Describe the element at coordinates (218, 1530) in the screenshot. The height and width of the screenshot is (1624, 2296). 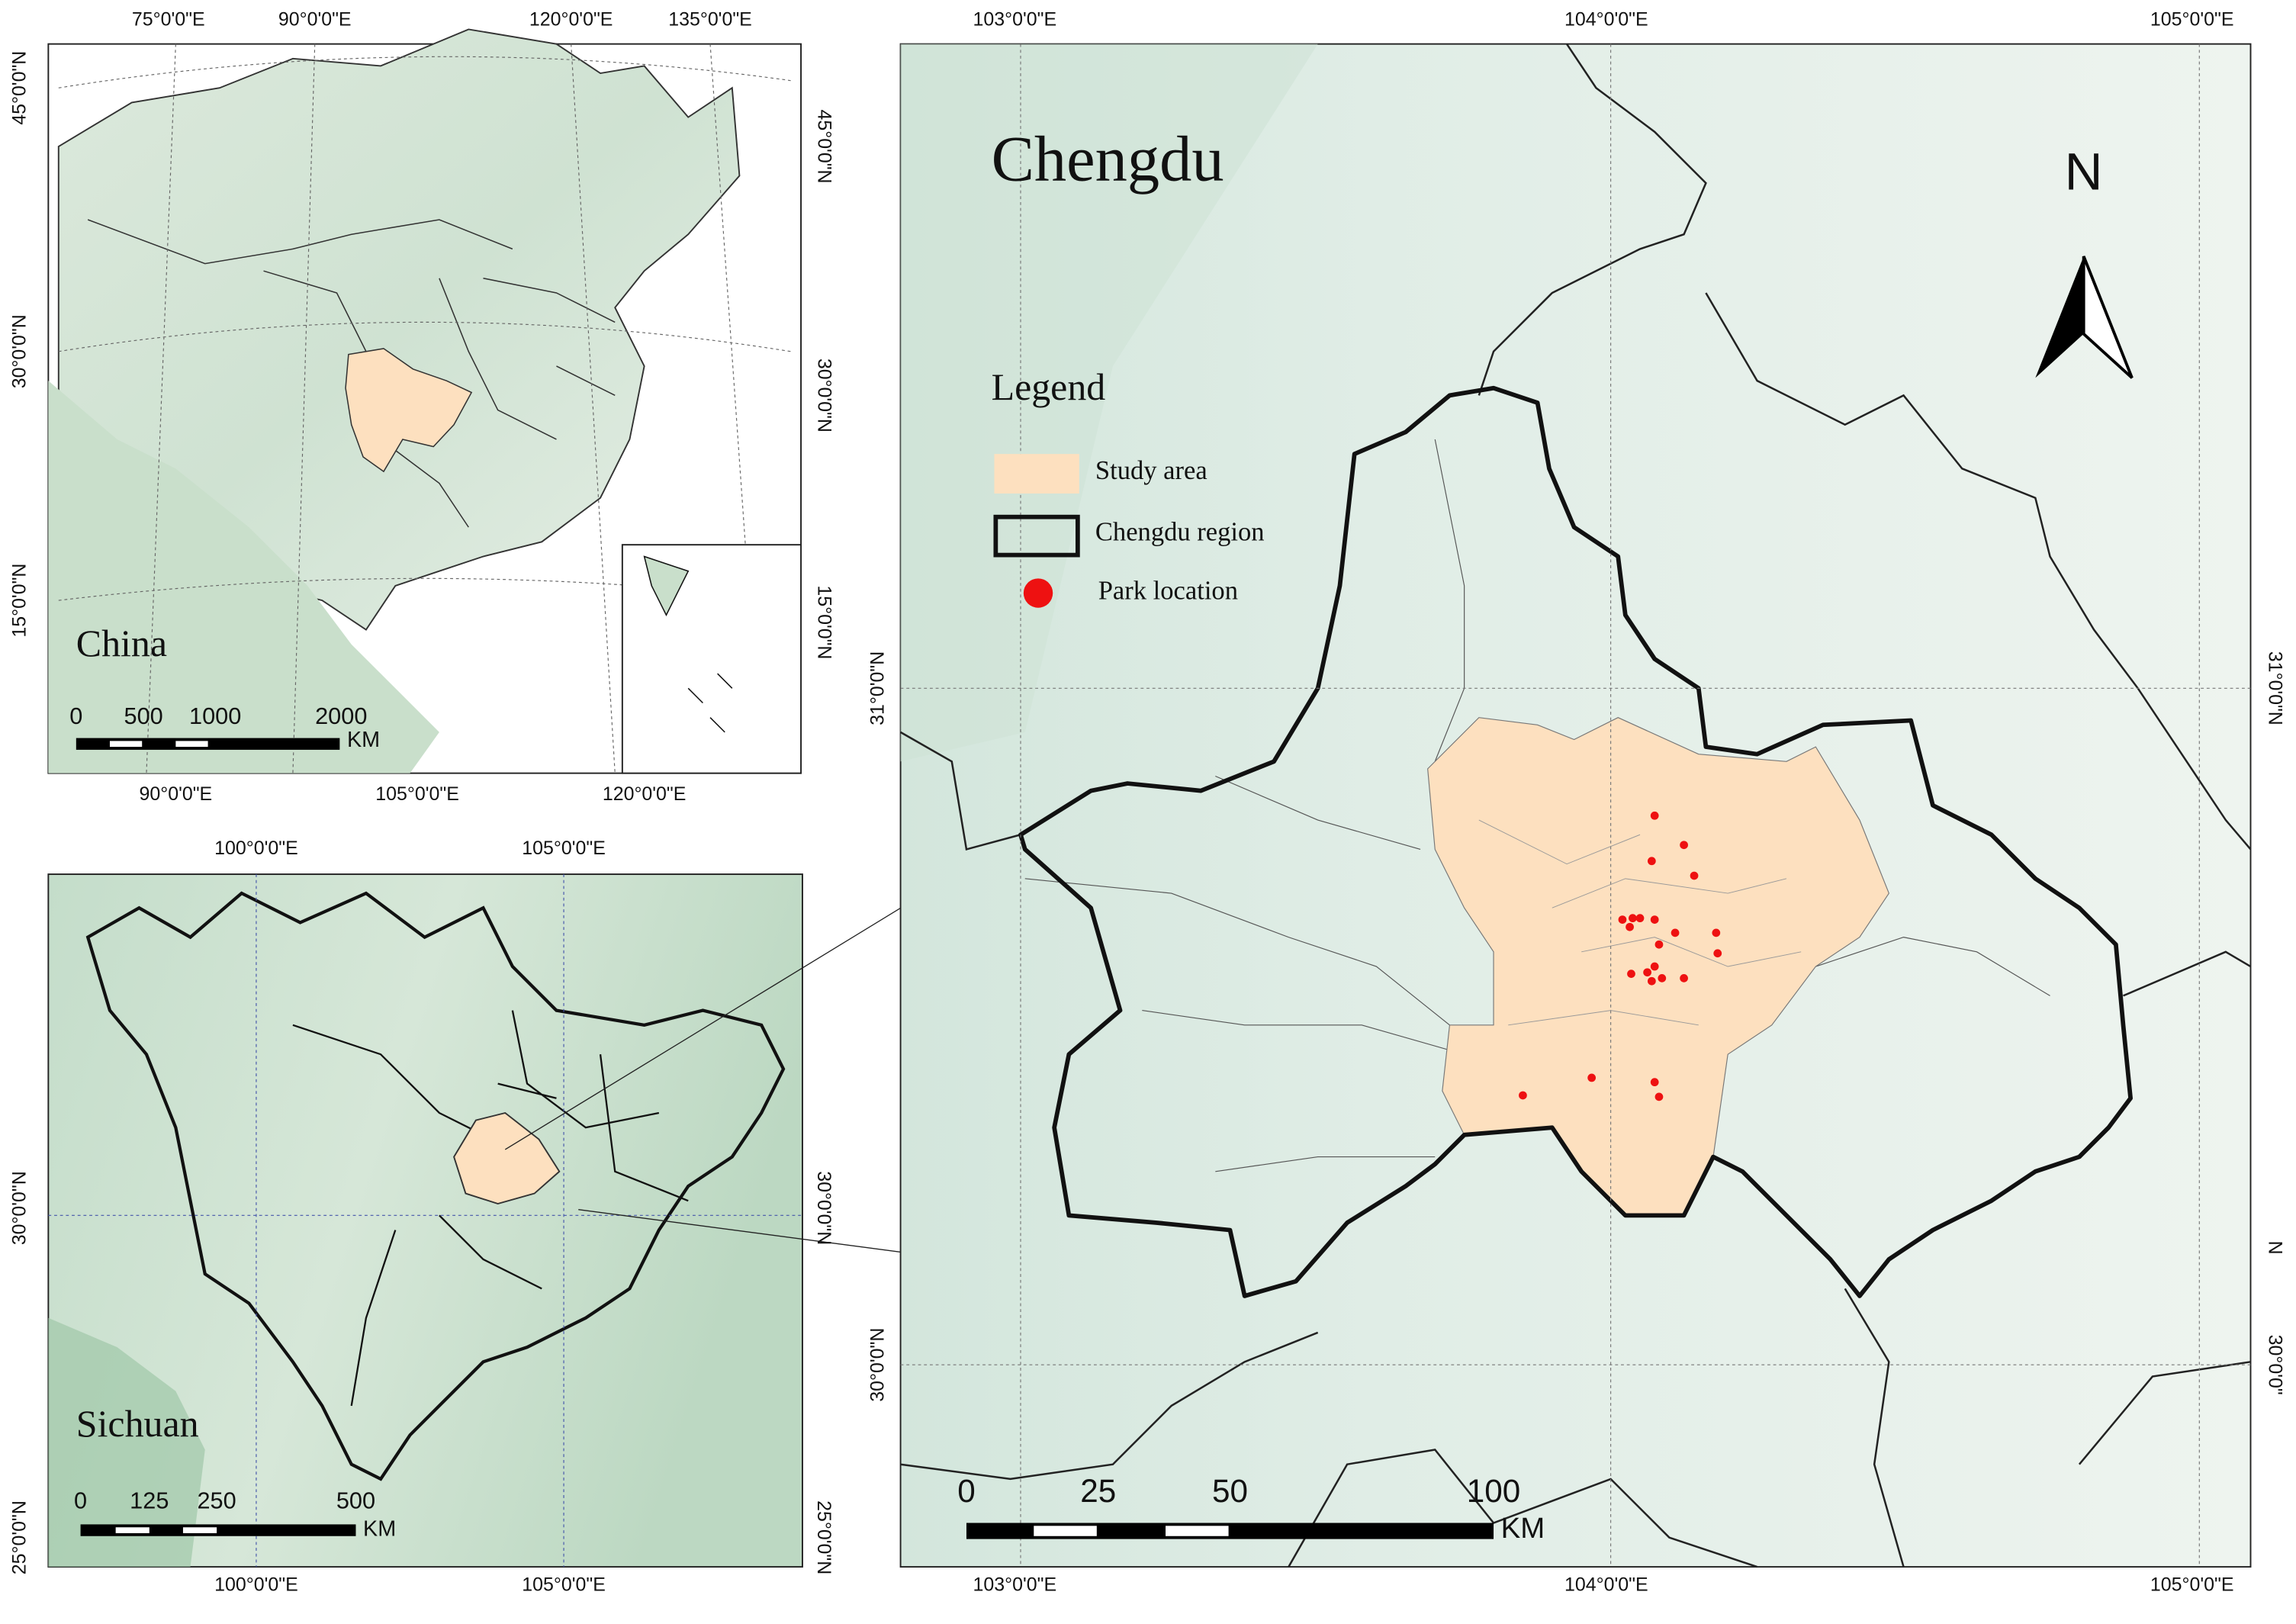
I see `sichuan-scale-bar` at that location.